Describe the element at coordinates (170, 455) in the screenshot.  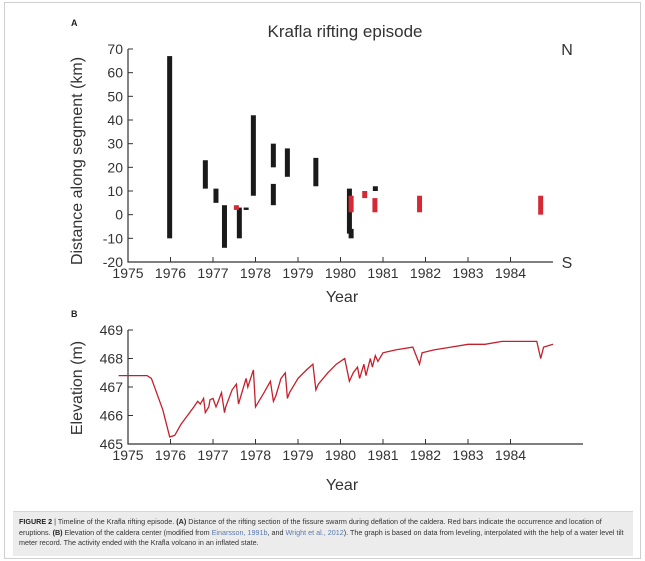
I see `panel-b-x-tick-label: 1976` at that location.